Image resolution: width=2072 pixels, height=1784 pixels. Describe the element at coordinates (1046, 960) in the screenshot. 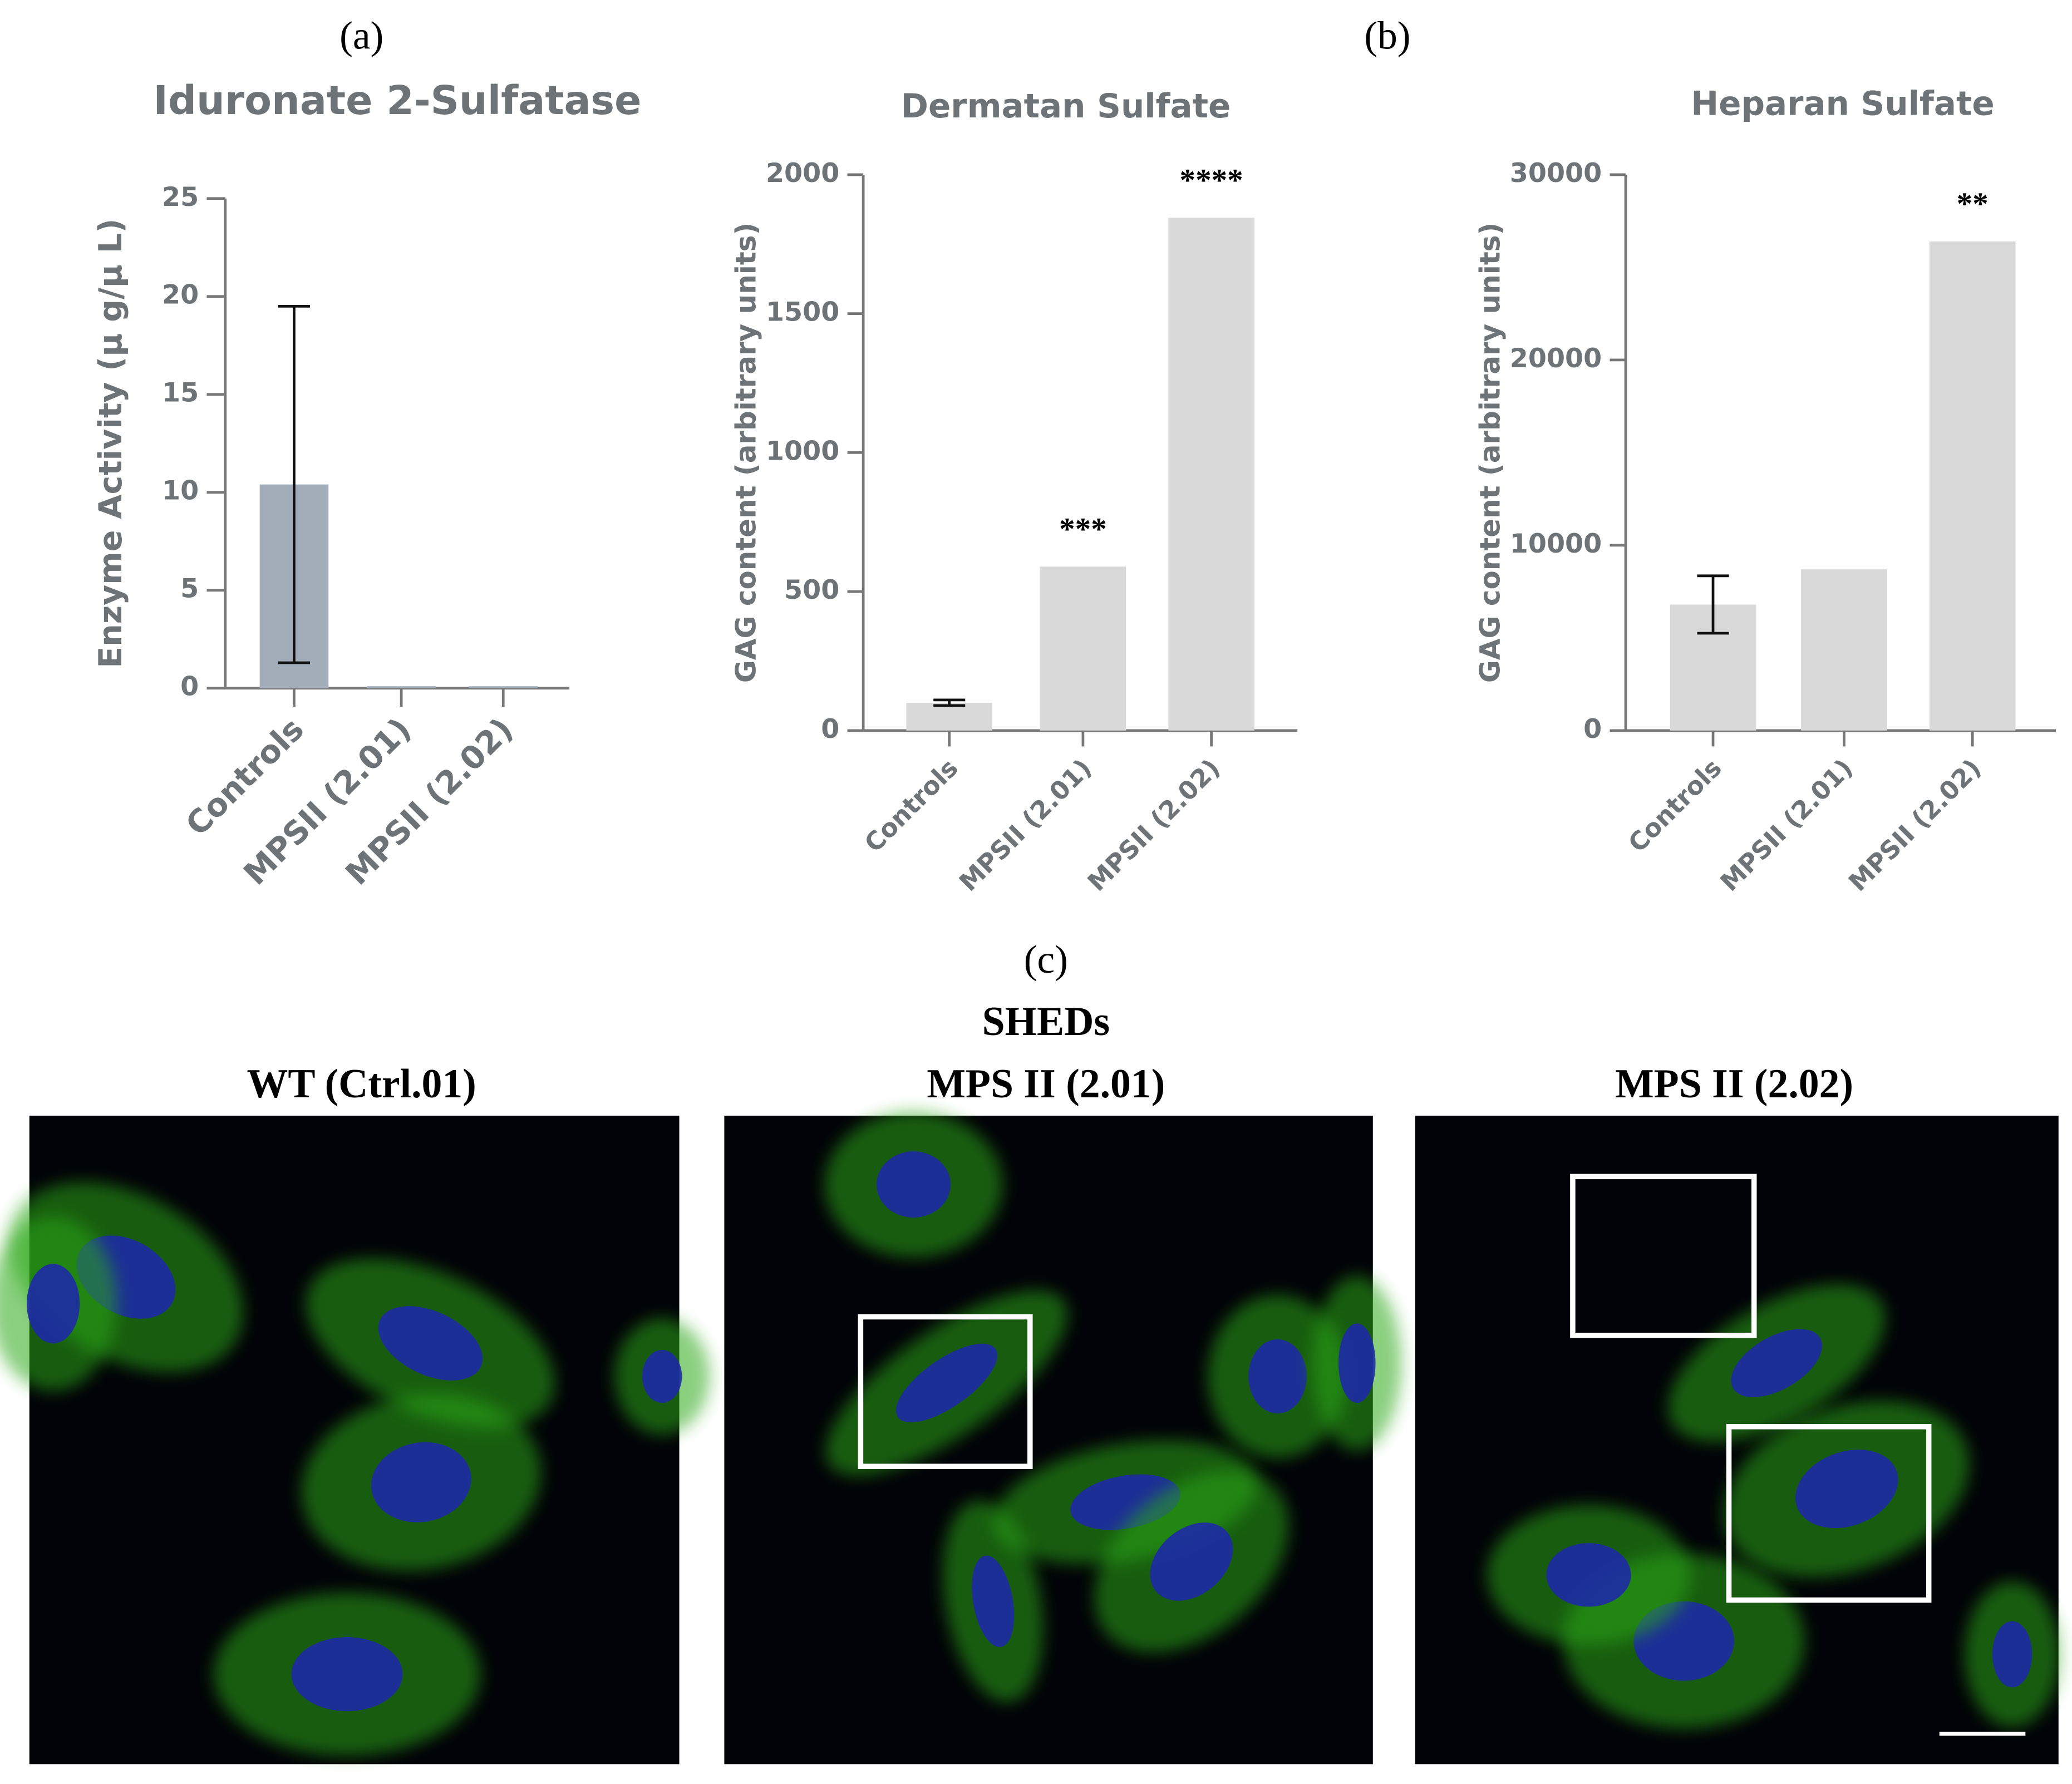

I see `panel-label: (c)` at that location.